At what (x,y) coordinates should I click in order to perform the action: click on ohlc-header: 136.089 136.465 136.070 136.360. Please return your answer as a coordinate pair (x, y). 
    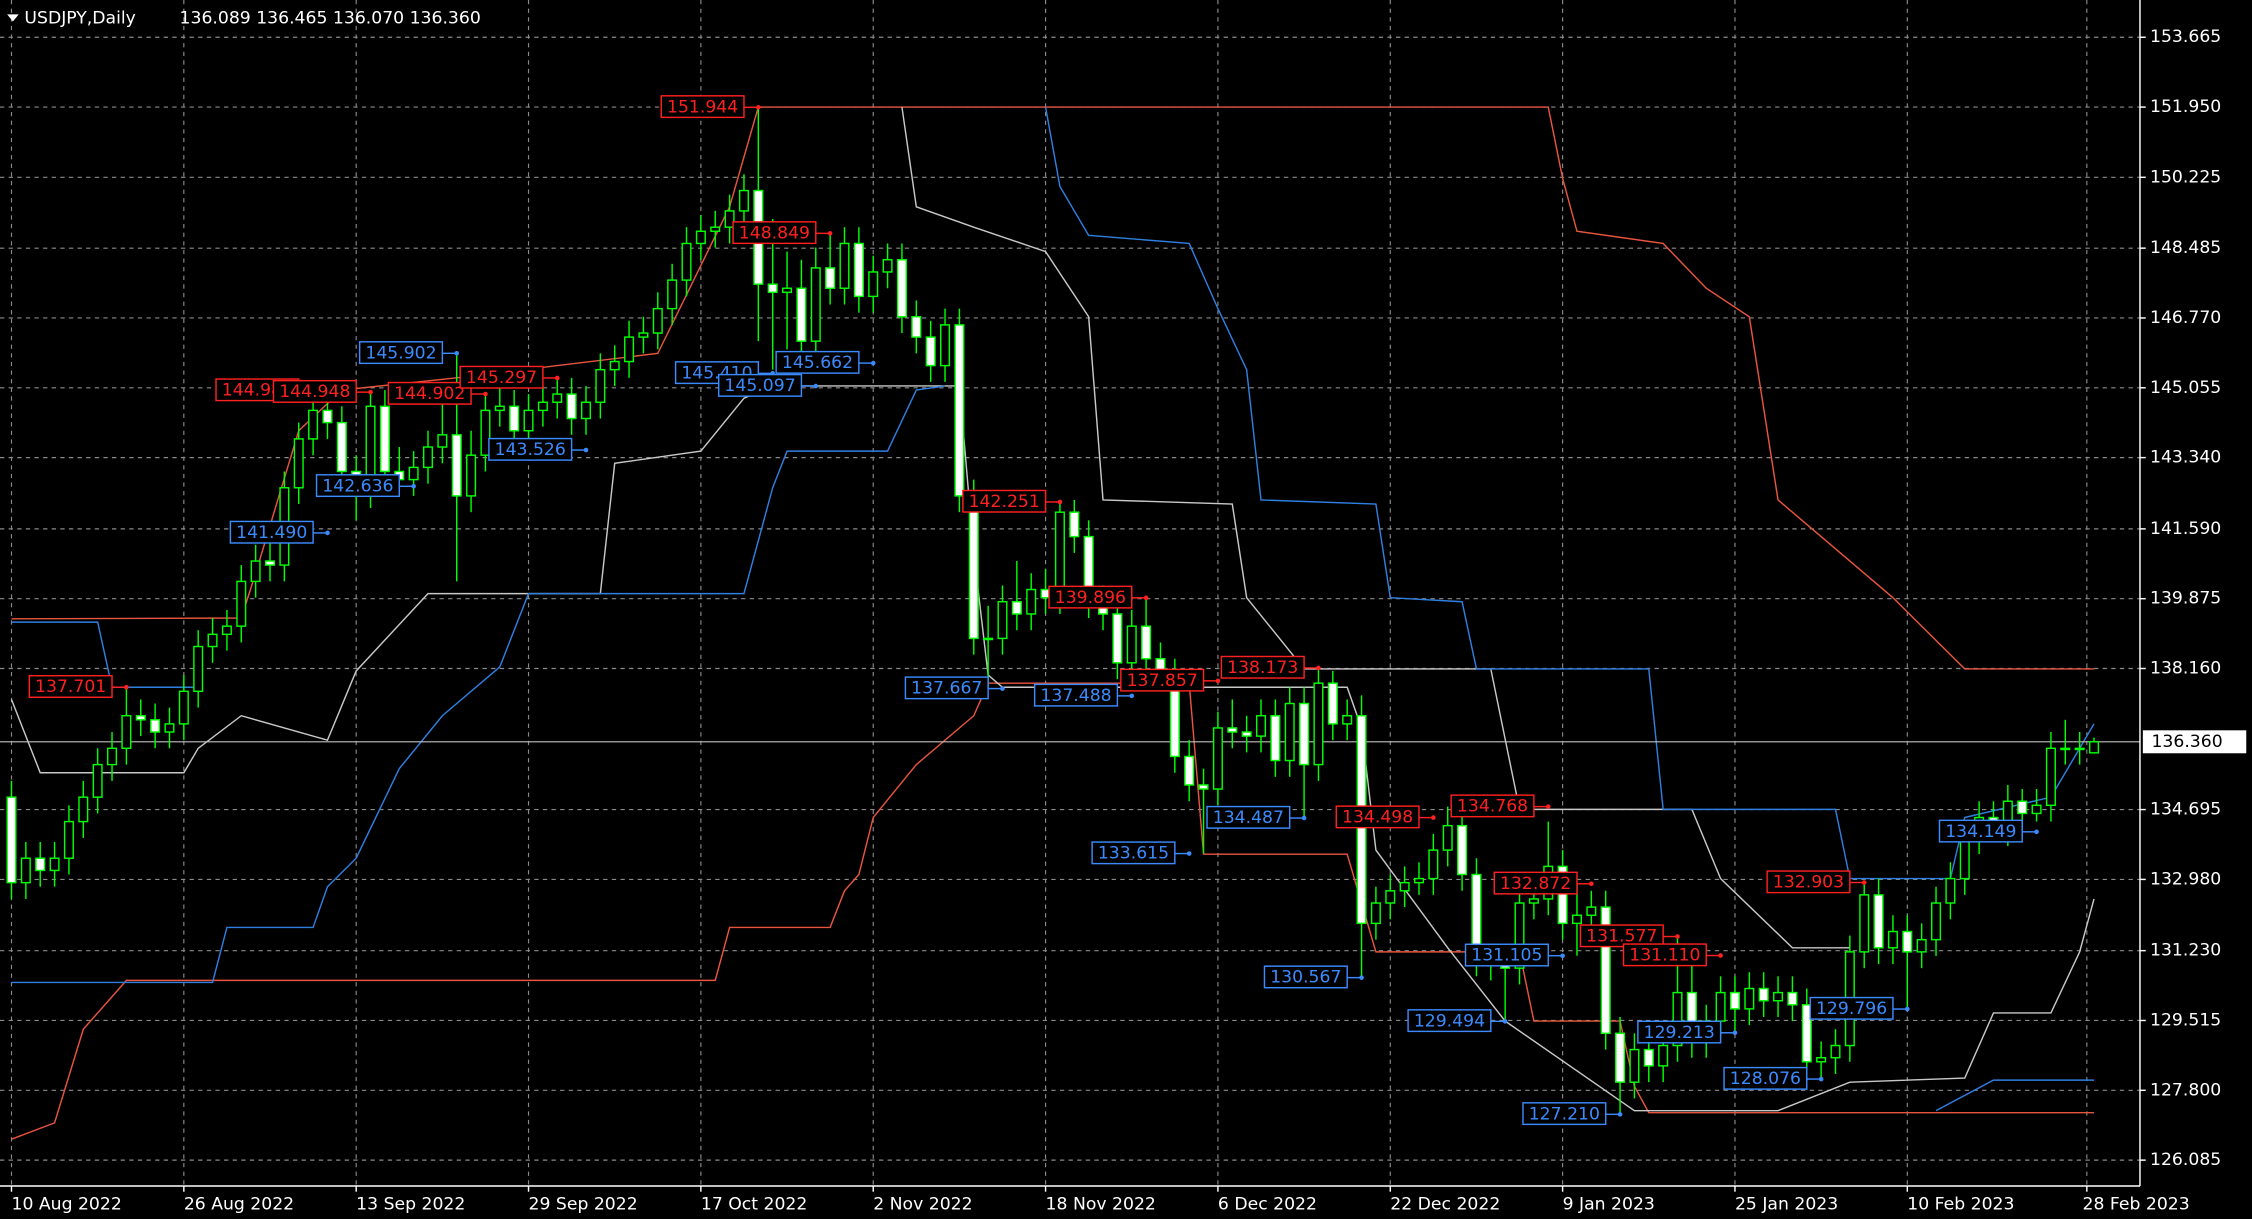
    Looking at the image, I should click on (330, 19).